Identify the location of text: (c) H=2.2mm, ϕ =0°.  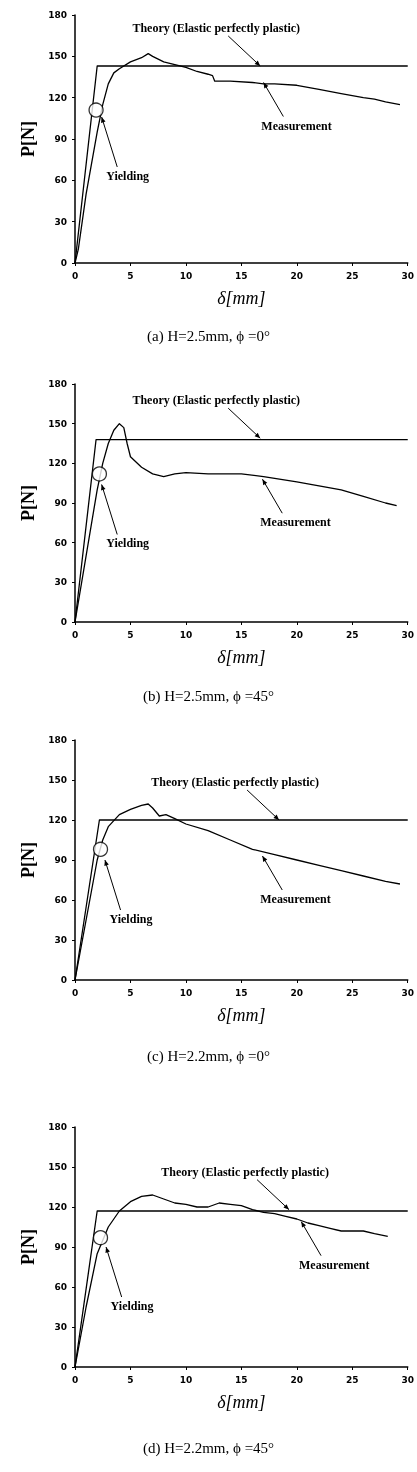
(208, 1056).